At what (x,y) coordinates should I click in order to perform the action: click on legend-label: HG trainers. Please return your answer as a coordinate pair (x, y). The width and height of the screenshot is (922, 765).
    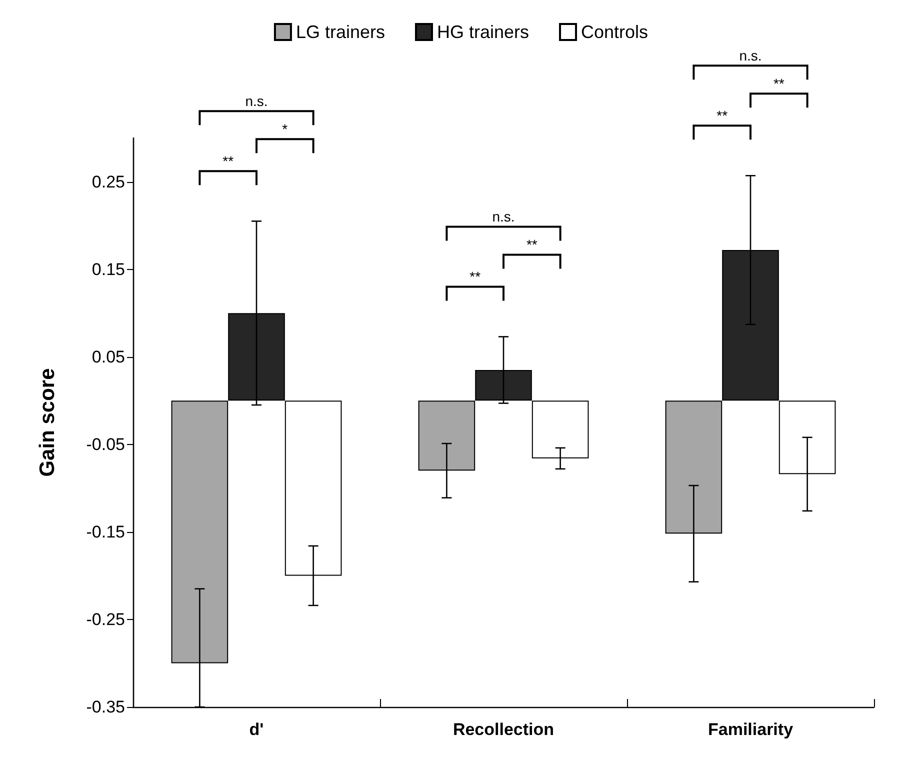
    Looking at the image, I should click on (483, 32).